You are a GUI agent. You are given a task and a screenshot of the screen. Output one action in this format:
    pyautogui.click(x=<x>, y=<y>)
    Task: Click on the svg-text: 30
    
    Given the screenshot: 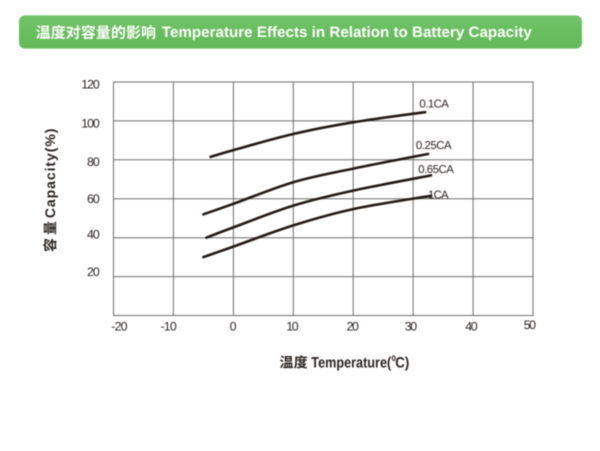 What is the action you would take?
    pyautogui.click(x=411, y=326)
    